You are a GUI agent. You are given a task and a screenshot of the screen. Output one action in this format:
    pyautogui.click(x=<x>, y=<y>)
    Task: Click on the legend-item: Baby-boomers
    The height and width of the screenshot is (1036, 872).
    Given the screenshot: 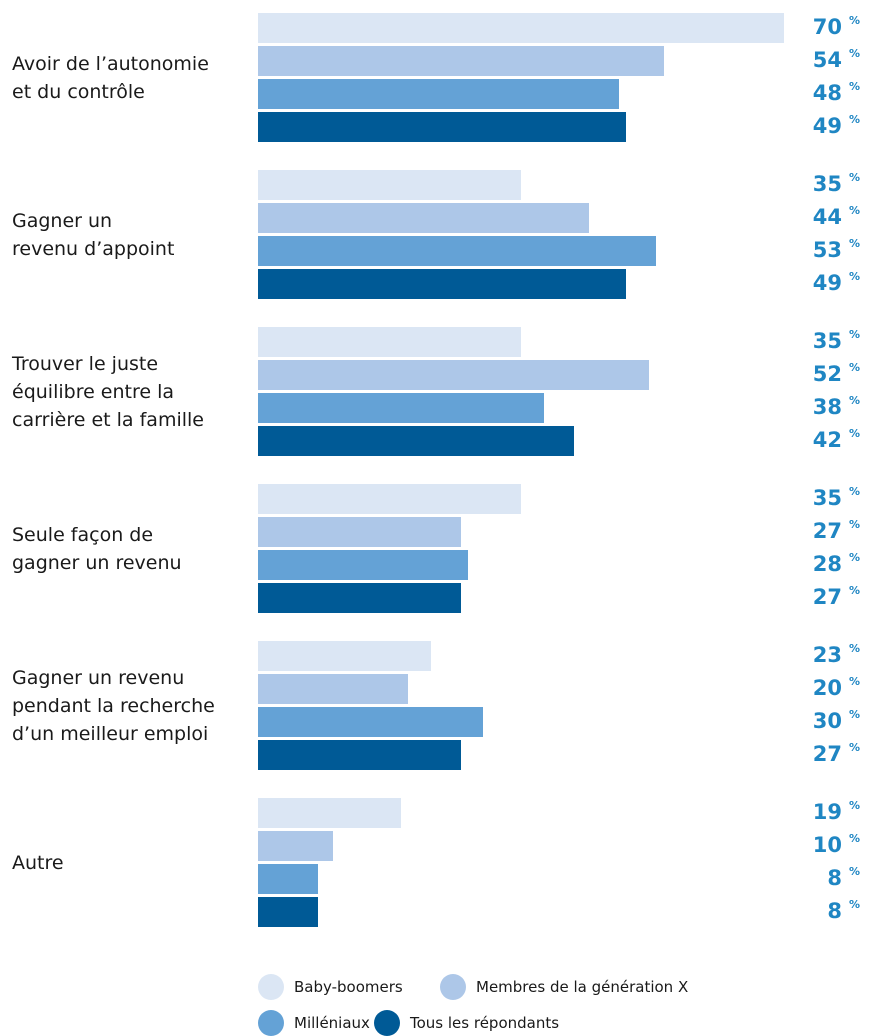 What is the action you would take?
    pyautogui.click(x=330, y=987)
    